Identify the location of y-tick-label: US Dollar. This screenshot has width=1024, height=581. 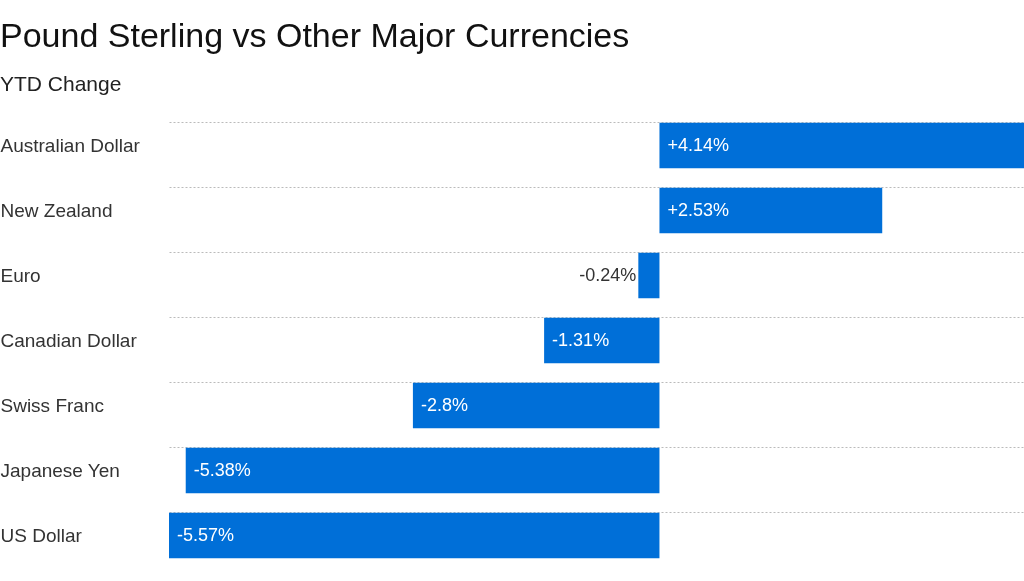
(41, 535).